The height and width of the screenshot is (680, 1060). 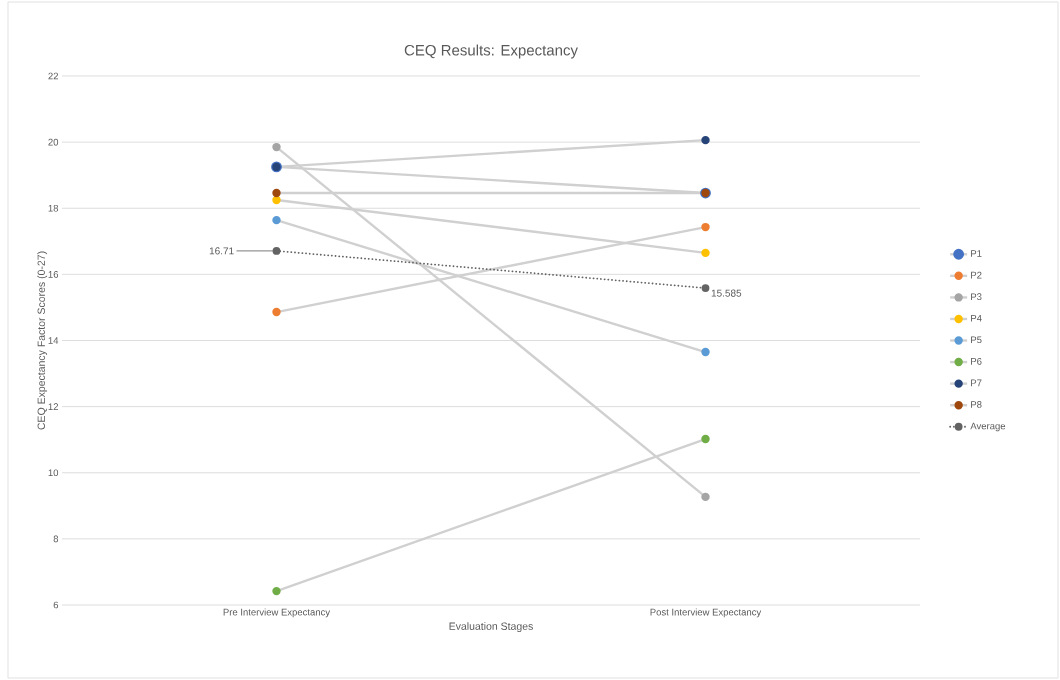 I want to click on y-tick-label: 20, so click(x=53, y=142).